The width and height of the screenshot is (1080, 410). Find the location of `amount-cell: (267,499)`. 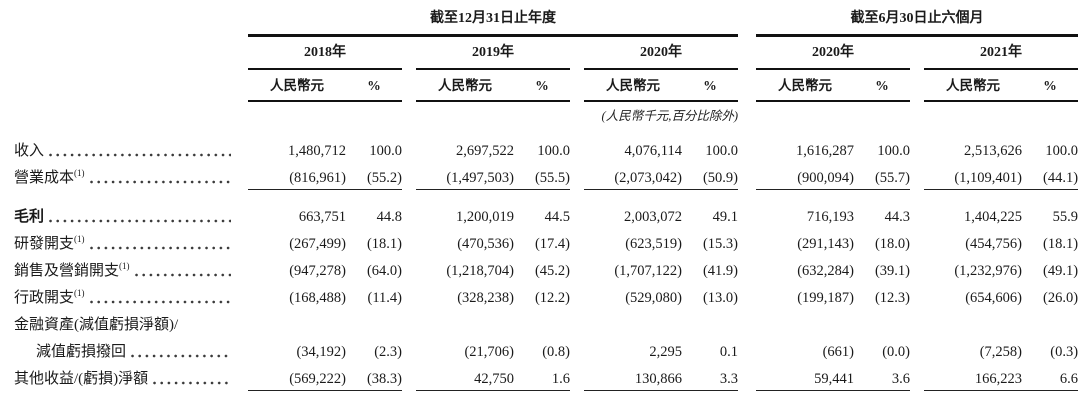

amount-cell: (267,499) is located at coordinates (317, 244).